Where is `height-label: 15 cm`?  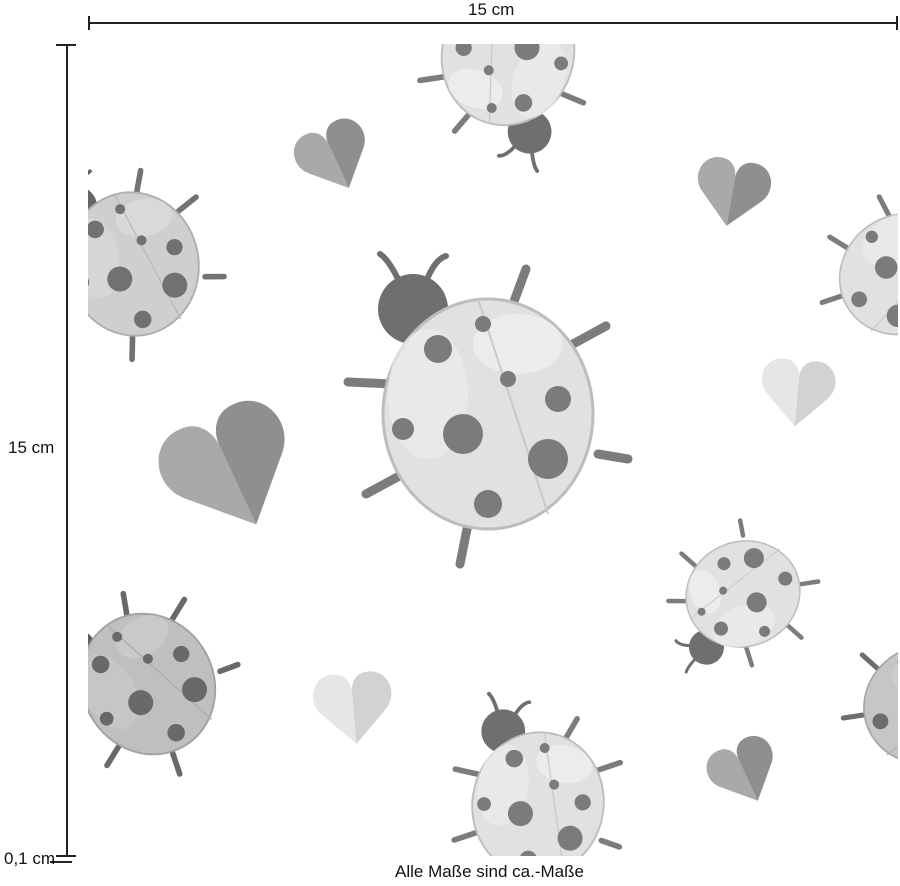
height-label: 15 cm is located at coordinates (31, 447).